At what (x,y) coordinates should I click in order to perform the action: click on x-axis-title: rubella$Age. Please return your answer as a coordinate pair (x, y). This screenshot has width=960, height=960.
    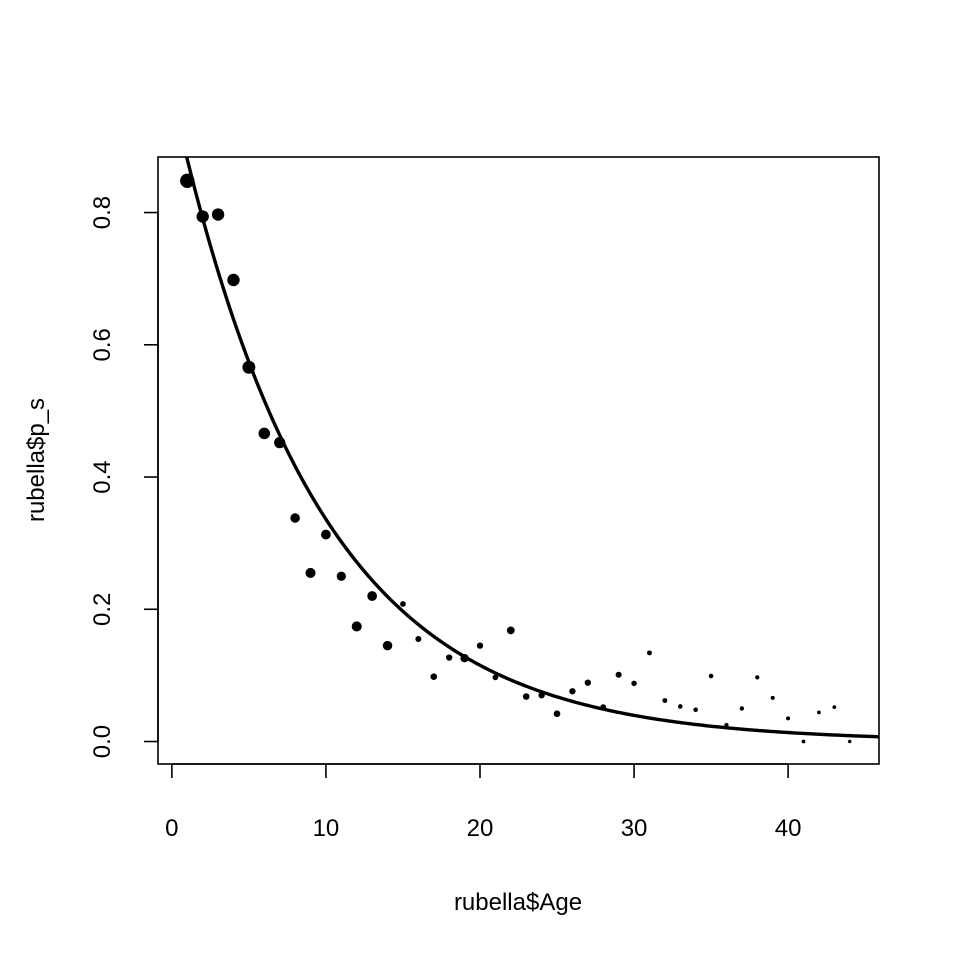
    Looking at the image, I should click on (518, 902).